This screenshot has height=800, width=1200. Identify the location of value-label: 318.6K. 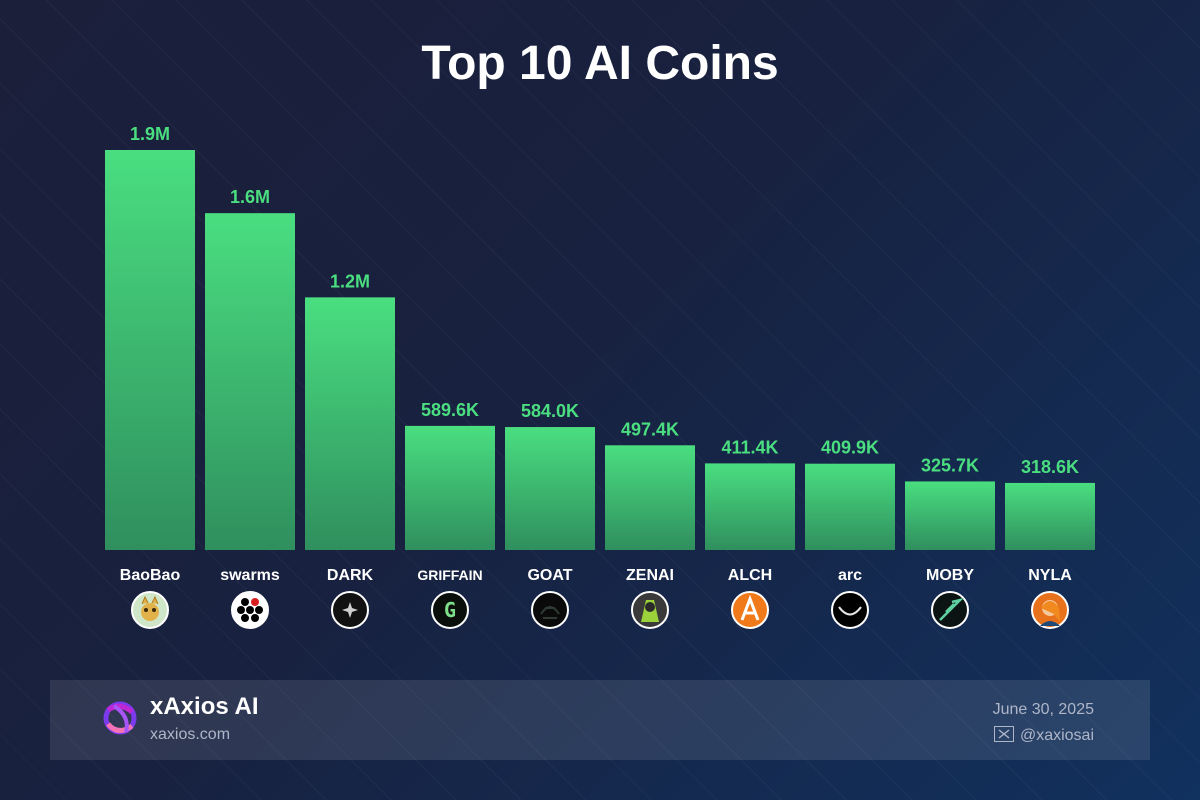
(1050, 467).